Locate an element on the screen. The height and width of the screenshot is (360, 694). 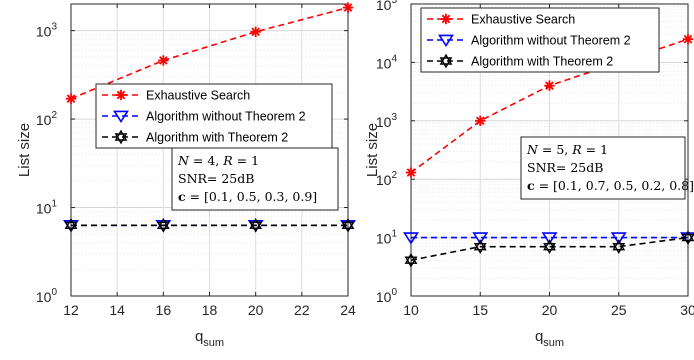
x-tick-label: 12 is located at coordinates (71, 310).